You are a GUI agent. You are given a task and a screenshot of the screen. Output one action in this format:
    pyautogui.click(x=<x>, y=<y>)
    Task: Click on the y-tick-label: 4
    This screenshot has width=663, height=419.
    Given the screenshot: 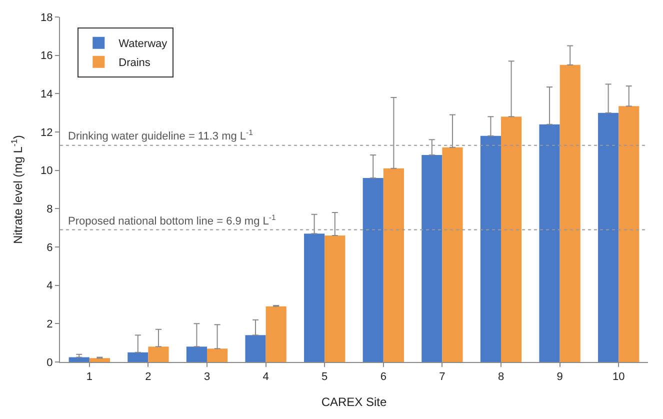 What is the action you would take?
    pyautogui.click(x=49, y=286)
    